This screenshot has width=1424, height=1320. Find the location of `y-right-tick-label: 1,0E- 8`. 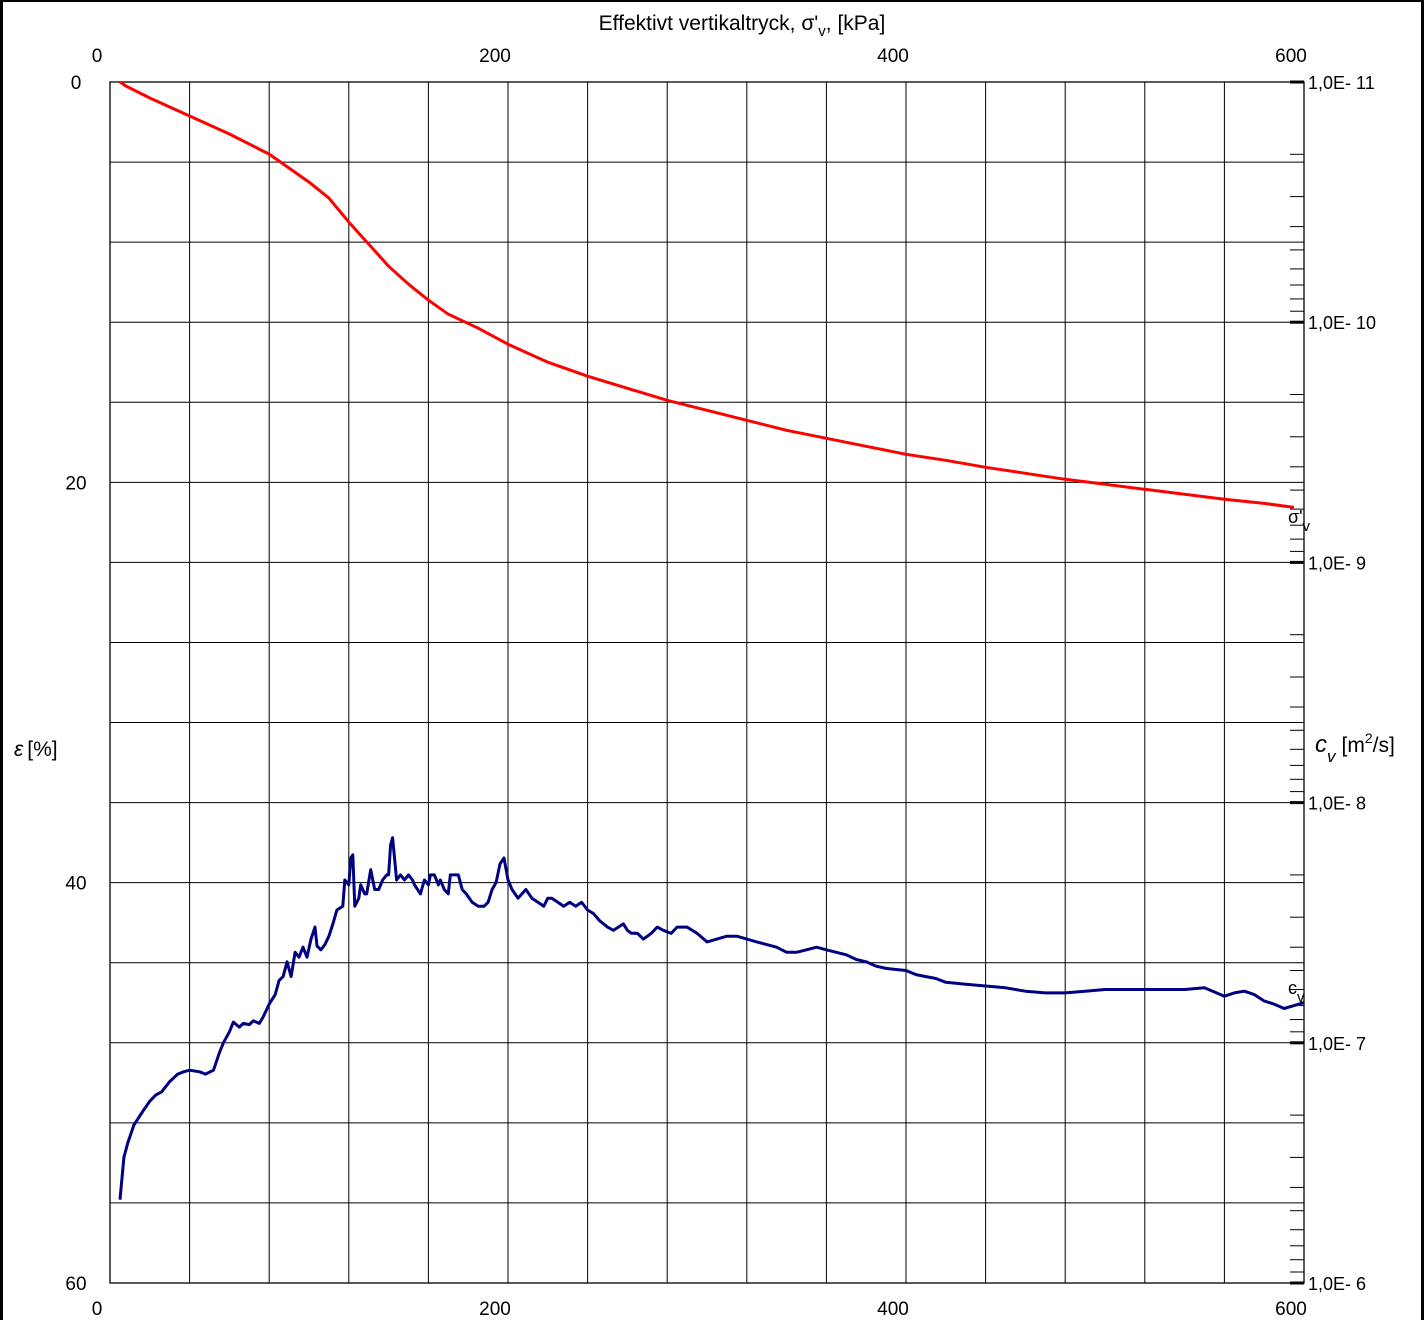

y-right-tick-label: 1,0E- 8 is located at coordinates (1337, 804).